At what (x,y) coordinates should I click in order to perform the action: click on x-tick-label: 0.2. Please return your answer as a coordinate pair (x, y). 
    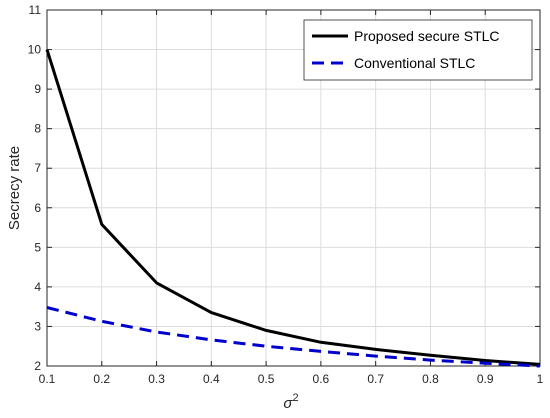
    Looking at the image, I should click on (101, 379).